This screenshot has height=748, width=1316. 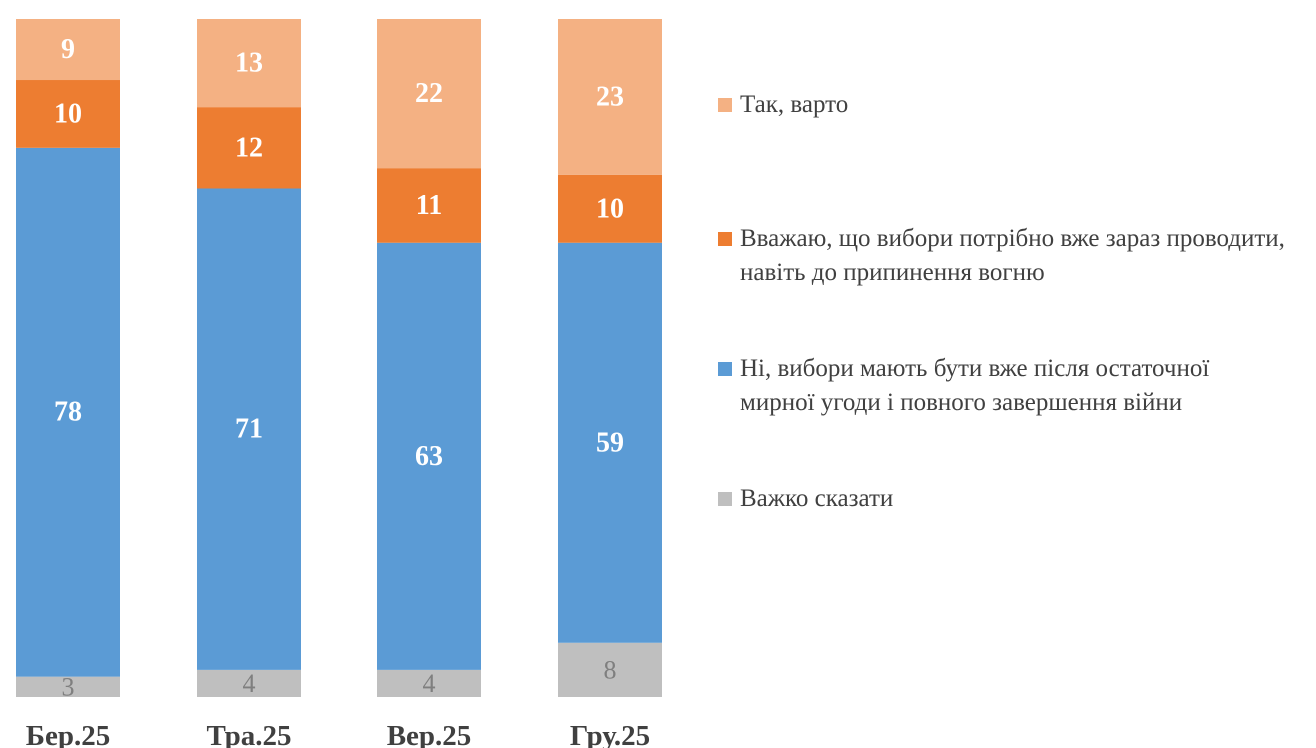 I want to click on data-label-series-3-cat-3: 23, so click(x=610, y=96).